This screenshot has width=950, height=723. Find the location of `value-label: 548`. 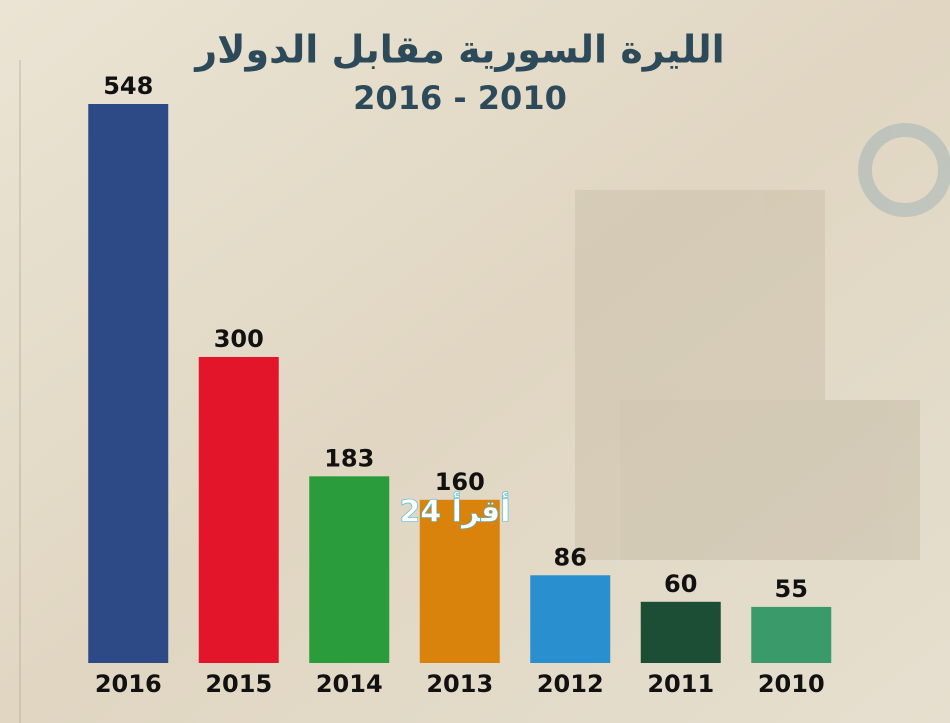

value-label: 548 is located at coordinates (128, 86).